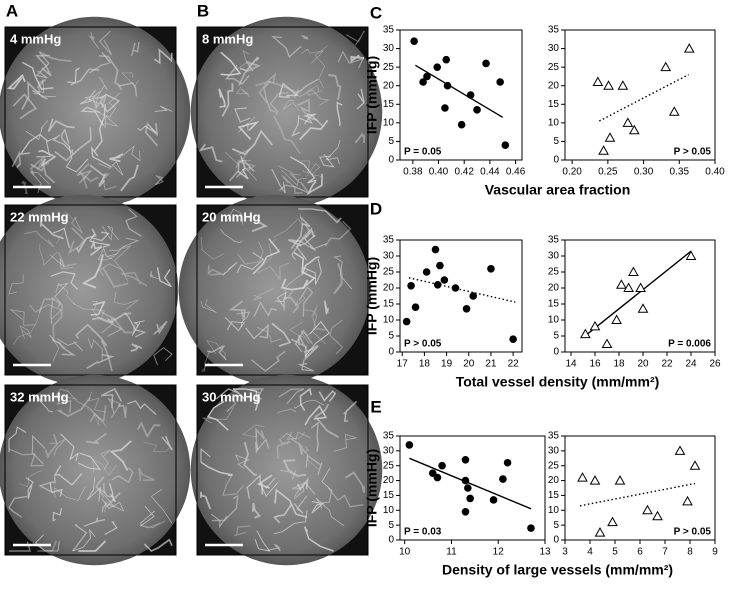 This screenshot has height=602, width=745. Describe the element at coordinates (413, 172) in the screenshot. I see `x-tick-label: 0.38` at that location.